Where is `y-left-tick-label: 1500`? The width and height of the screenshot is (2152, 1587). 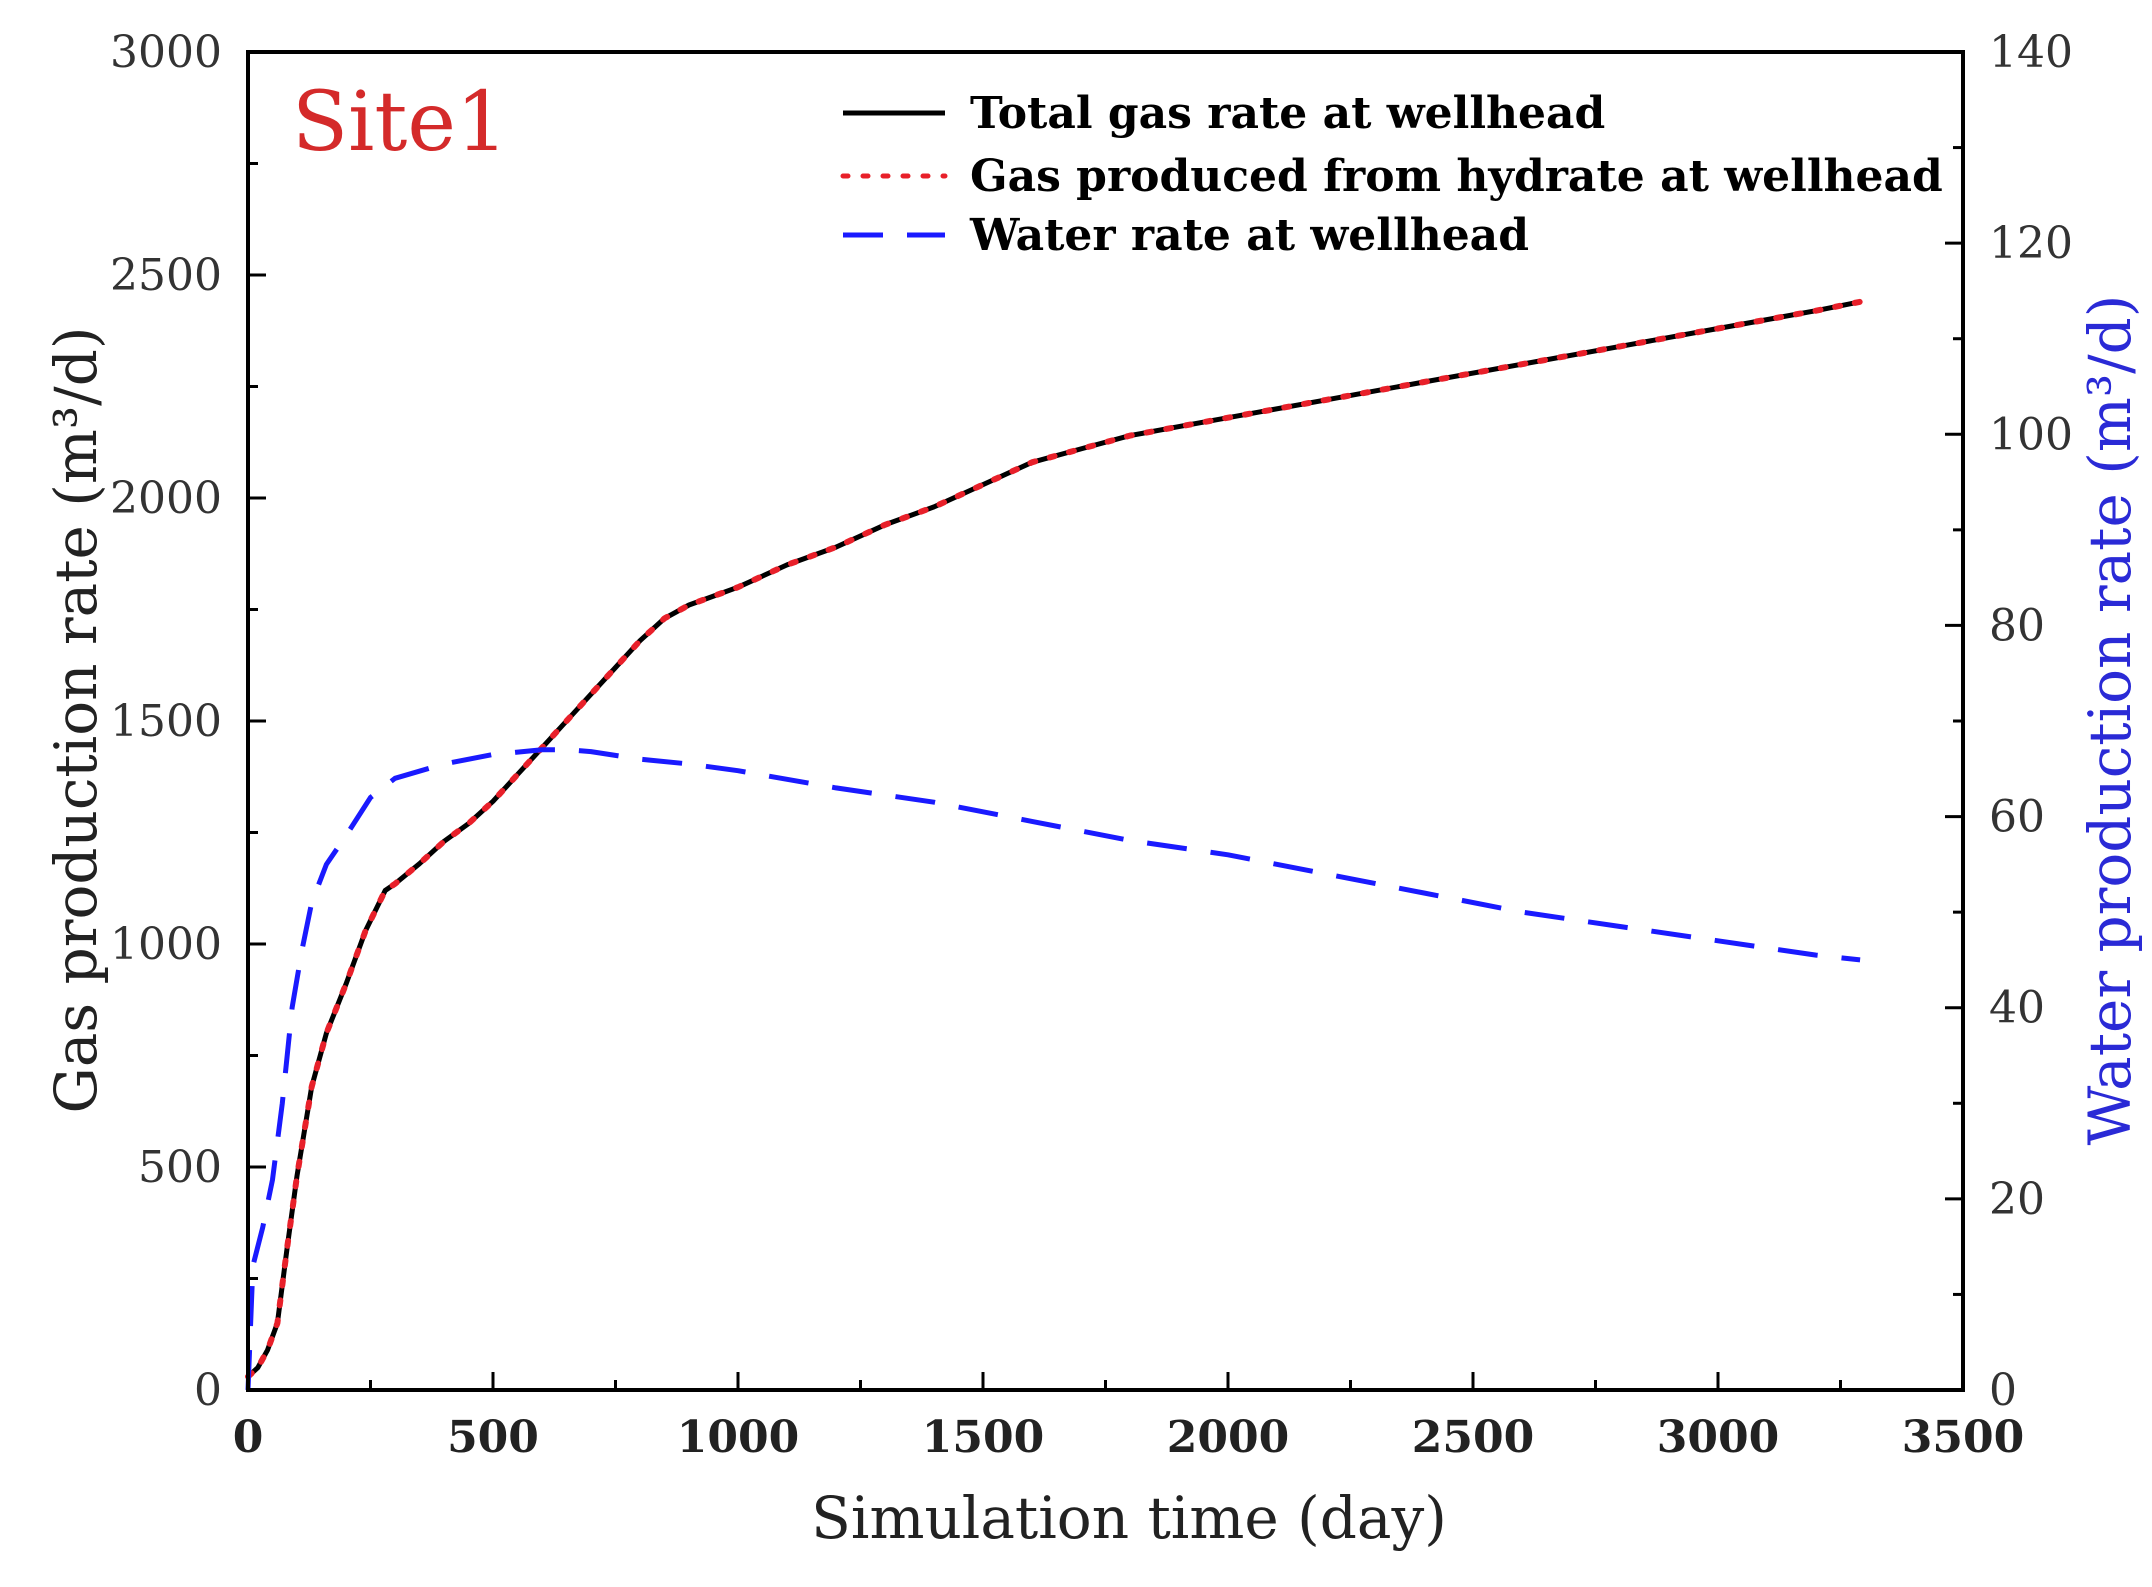 y-left-tick-label: 1500 is located at coordinates (166, 721).